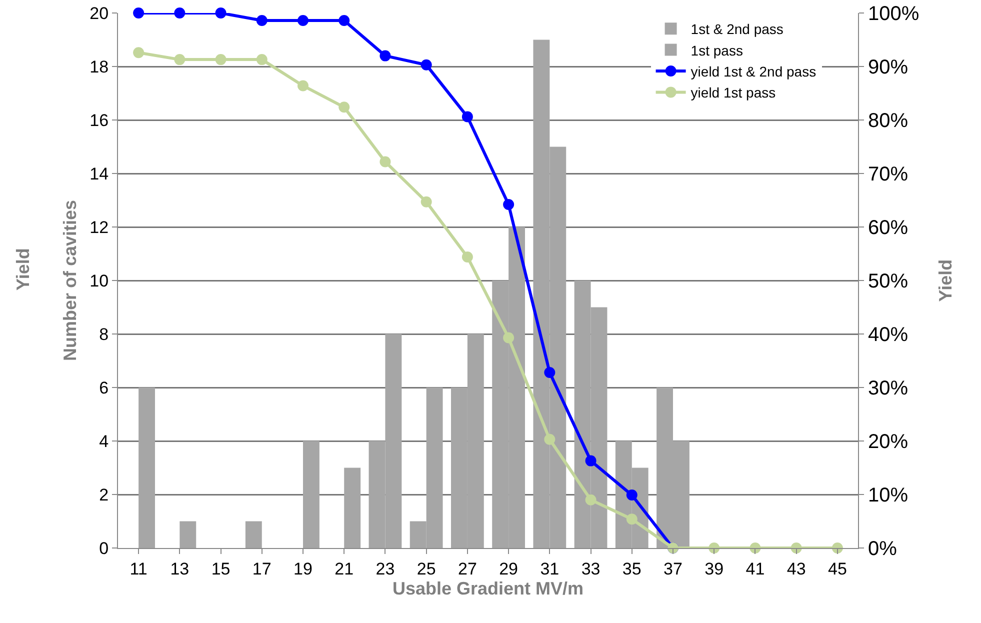  Describe the element at coordinates (673, 568) in the screenshot. I see `x-tick-label: 37` at that location.